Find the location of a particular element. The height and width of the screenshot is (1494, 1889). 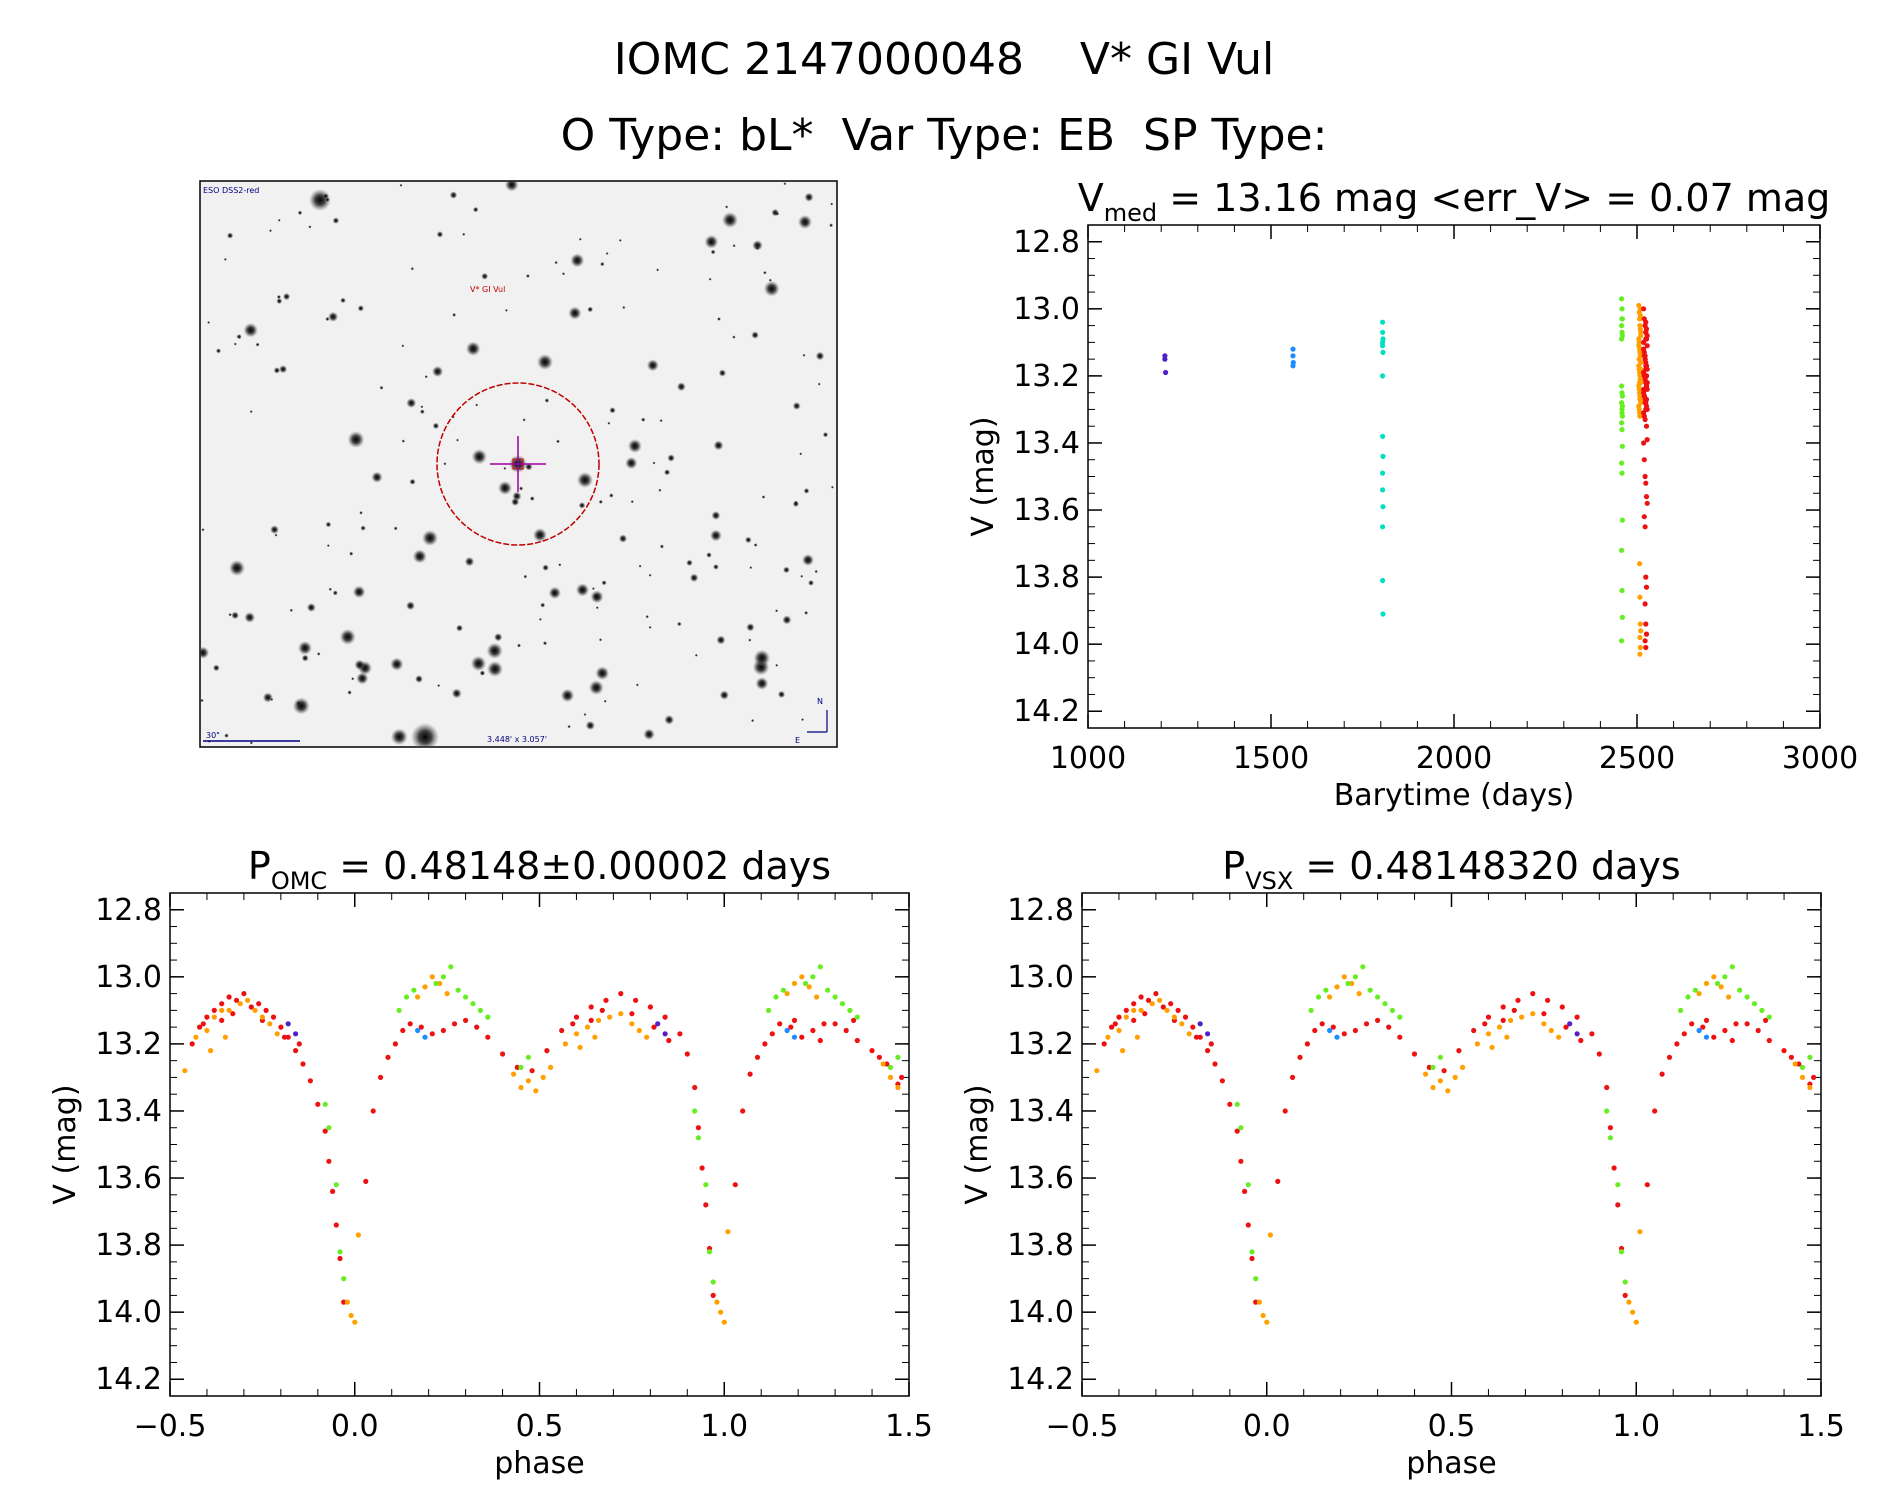

lightcurve-ytick-label: 12.8 is located at coordinates (1046, 242).